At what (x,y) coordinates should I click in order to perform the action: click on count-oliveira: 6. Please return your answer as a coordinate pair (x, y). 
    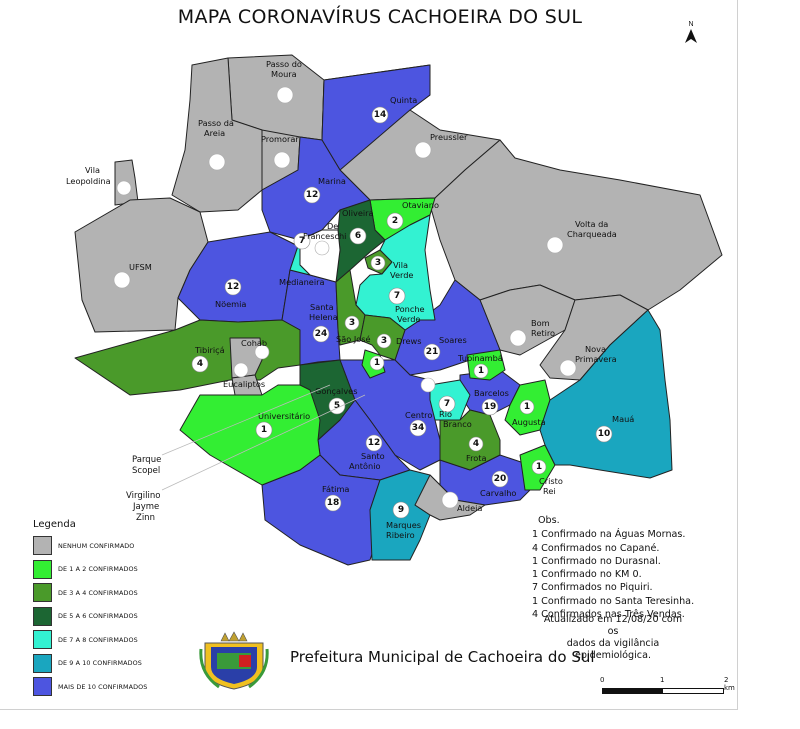
    Looking at the image, I should click on (358, 236).